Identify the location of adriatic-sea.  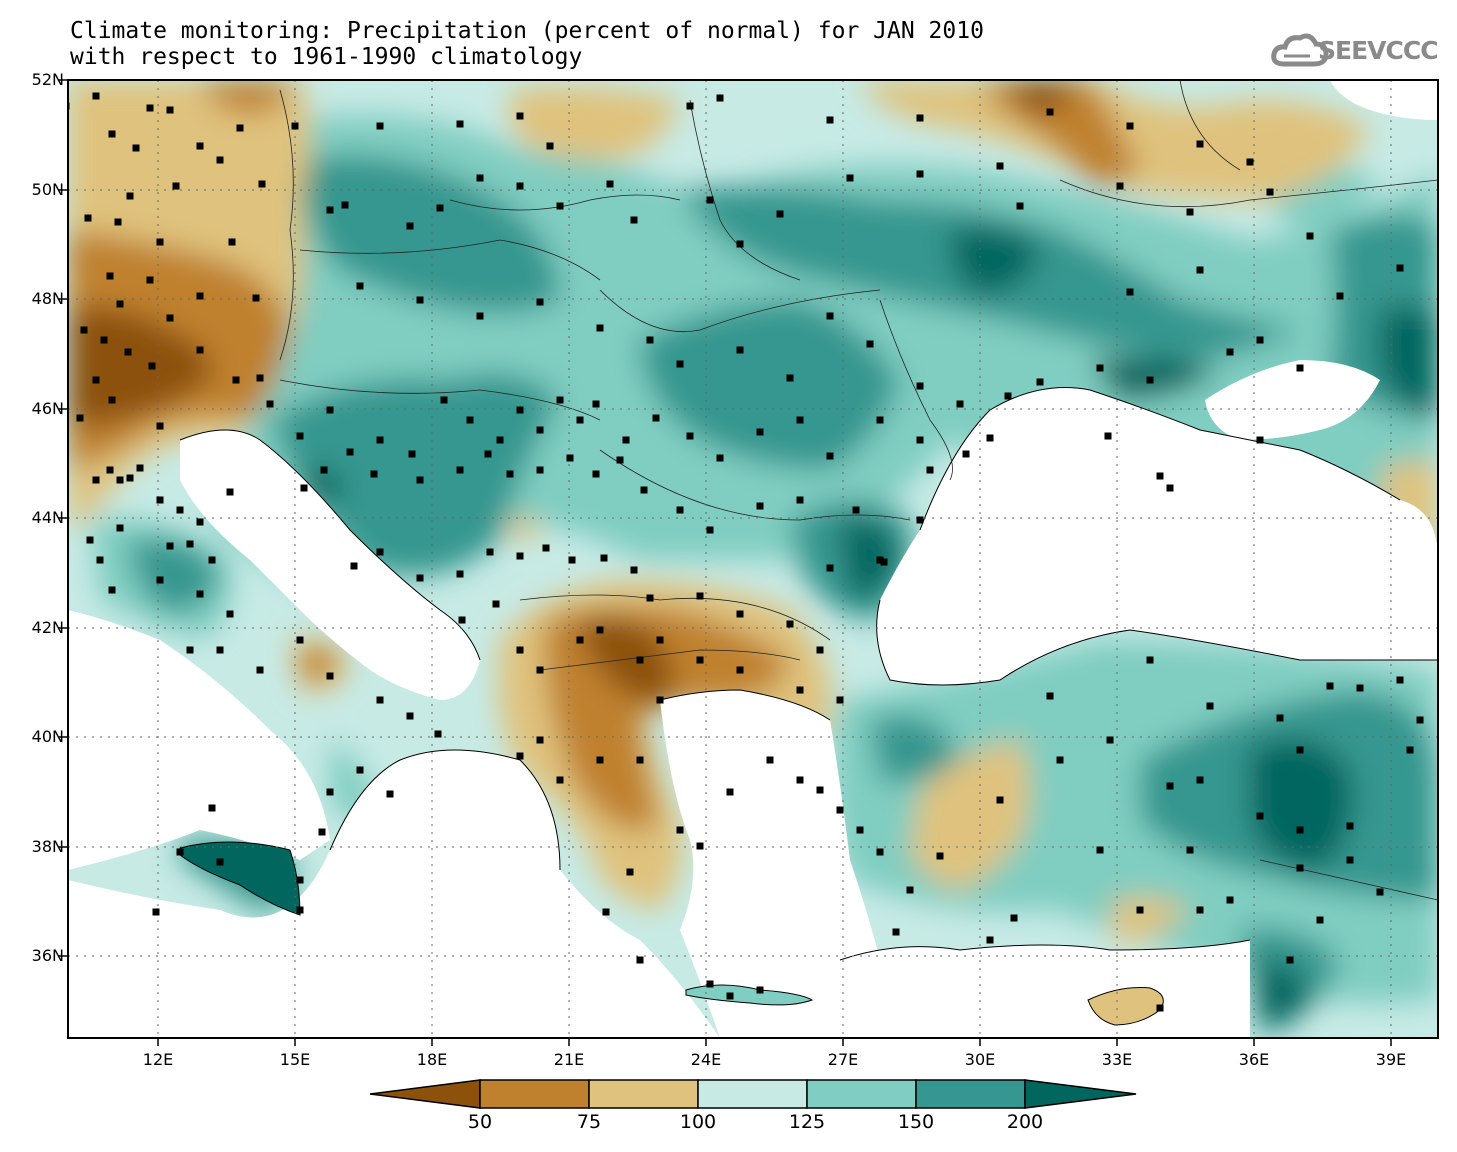
(330, 565).